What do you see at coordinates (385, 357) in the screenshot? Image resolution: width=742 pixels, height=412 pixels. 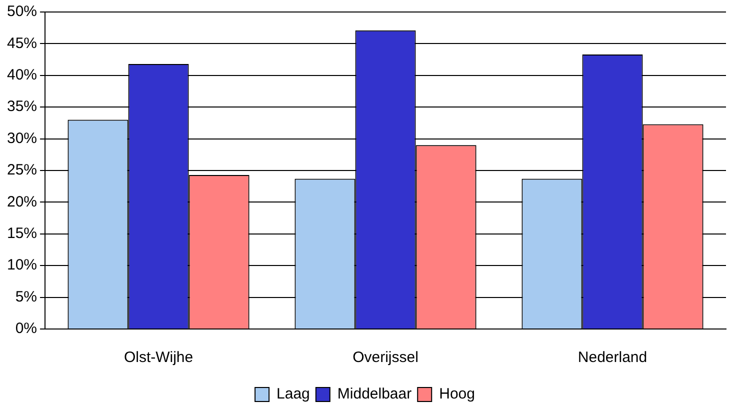 I see `x-tick-label: Overijssel` at bounding box center [385, 357].